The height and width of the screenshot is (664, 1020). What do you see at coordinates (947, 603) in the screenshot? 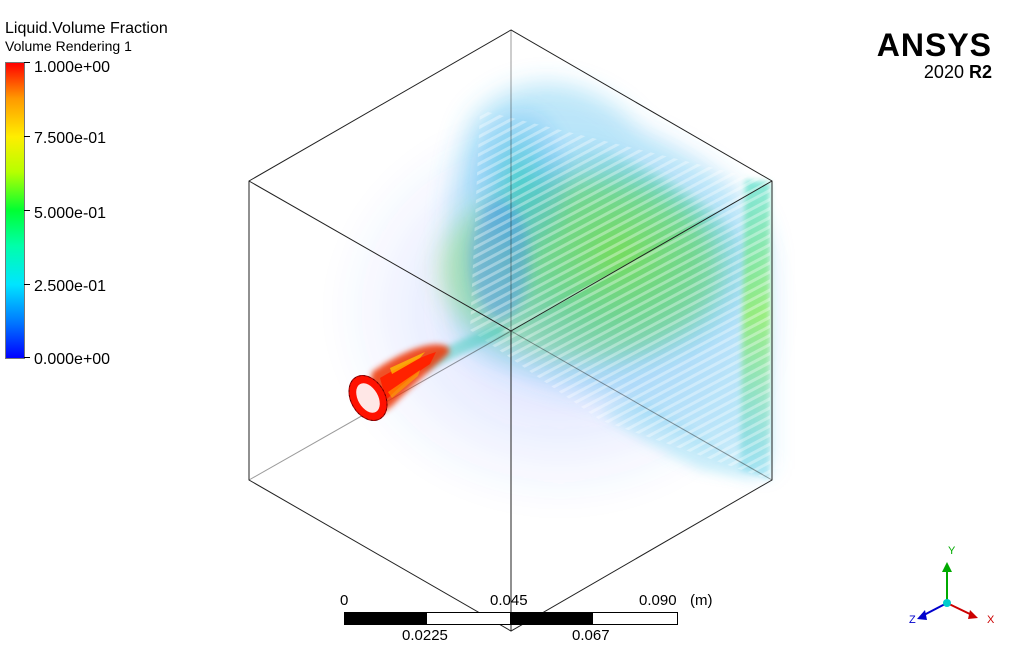
I see `triad-origin` at bounding box center [947, 603].